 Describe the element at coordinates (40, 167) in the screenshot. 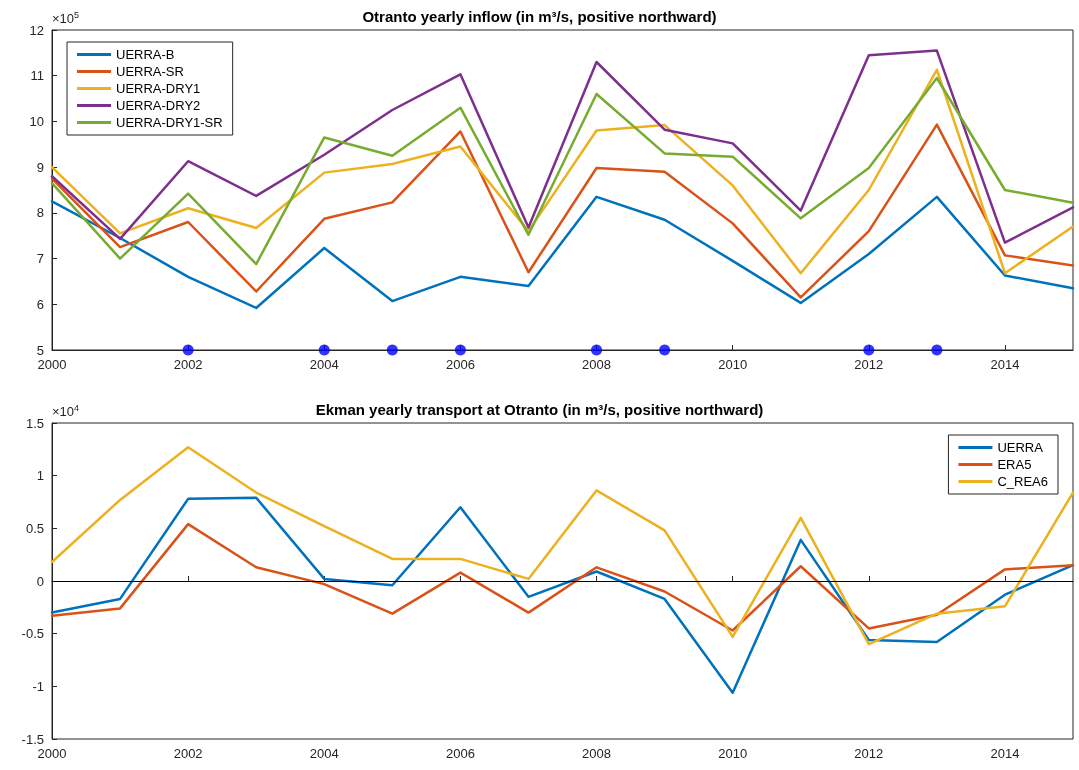

I see `y-tick-label: 9` at that location.